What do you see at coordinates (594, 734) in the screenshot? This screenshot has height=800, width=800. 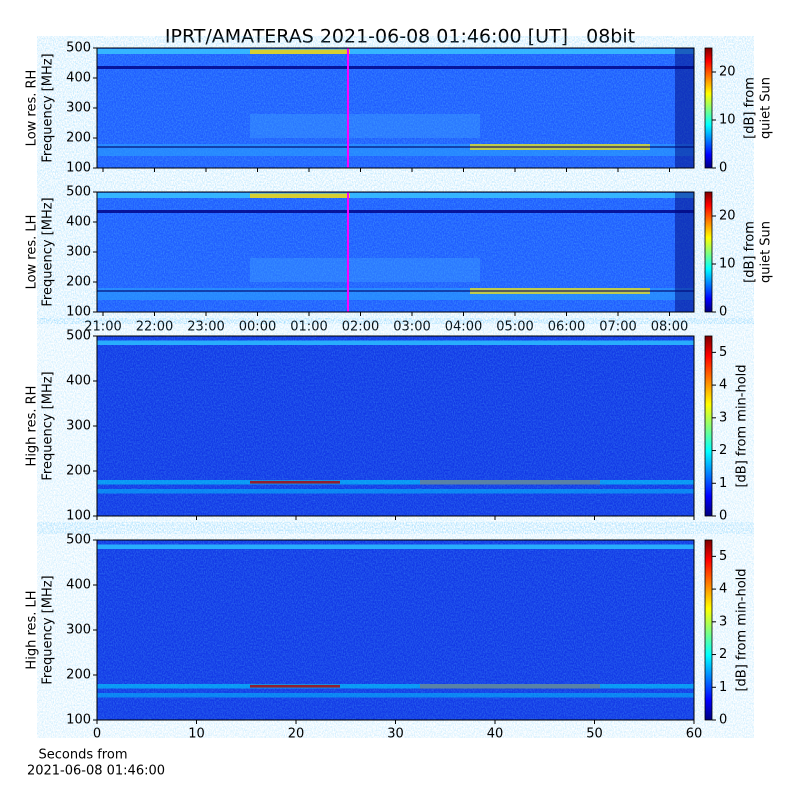 I see `x-tick-label: 50` at bounding box center [594, 734].